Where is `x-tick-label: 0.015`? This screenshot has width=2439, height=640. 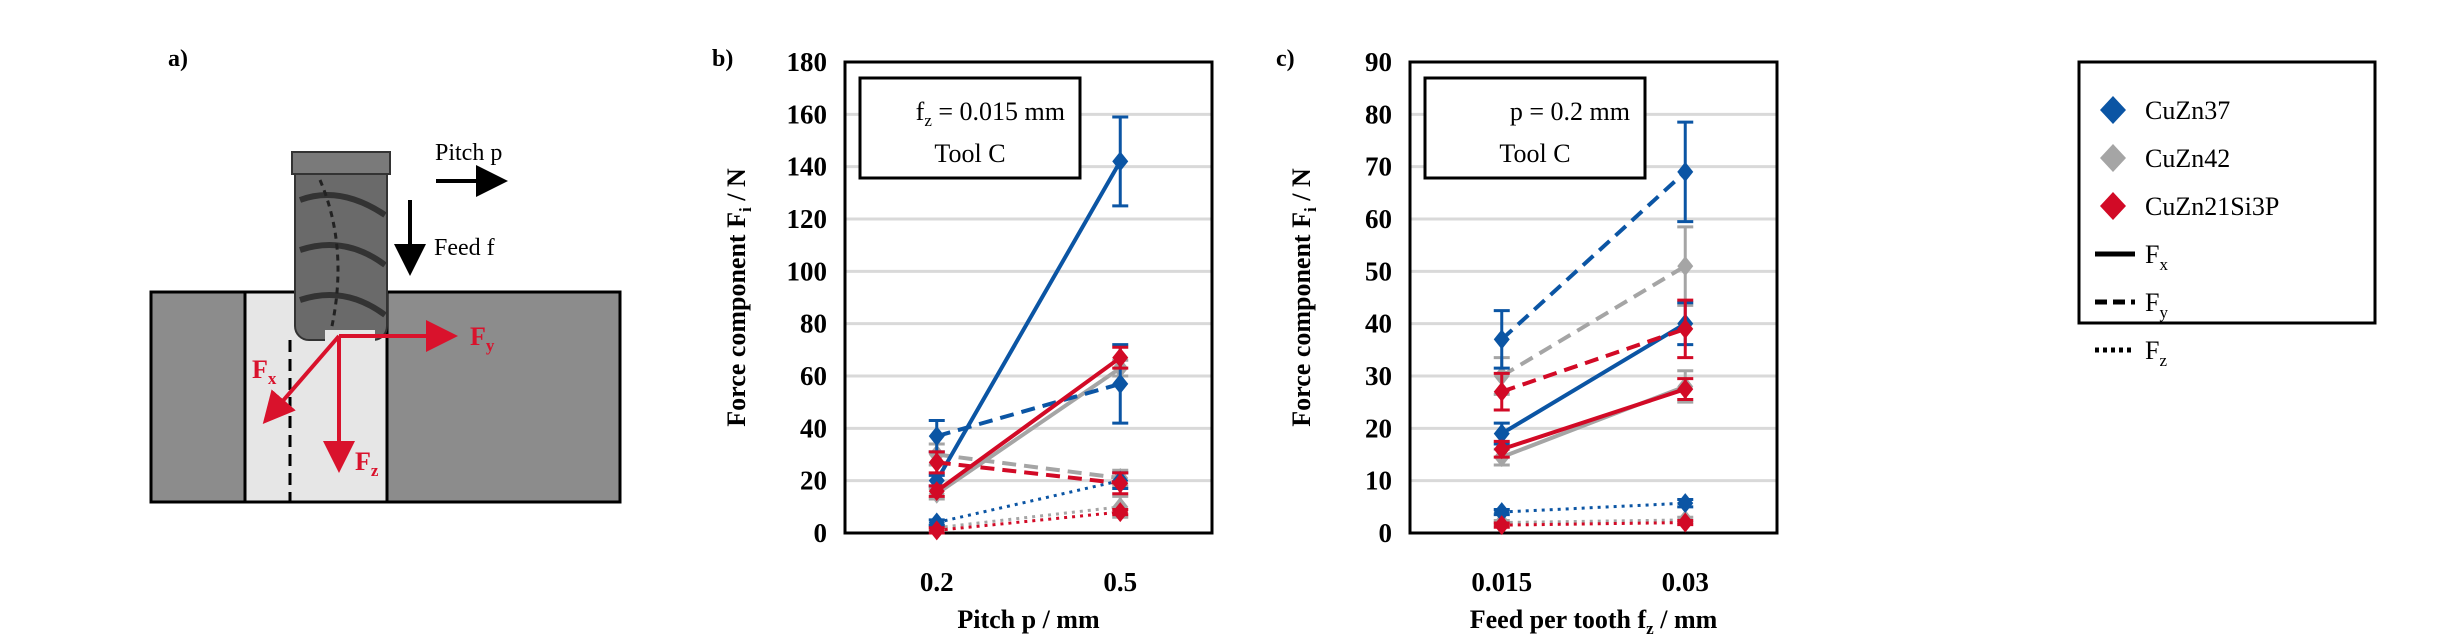 x-tick-label: 0.015 is located at coordinates (1501, 582).